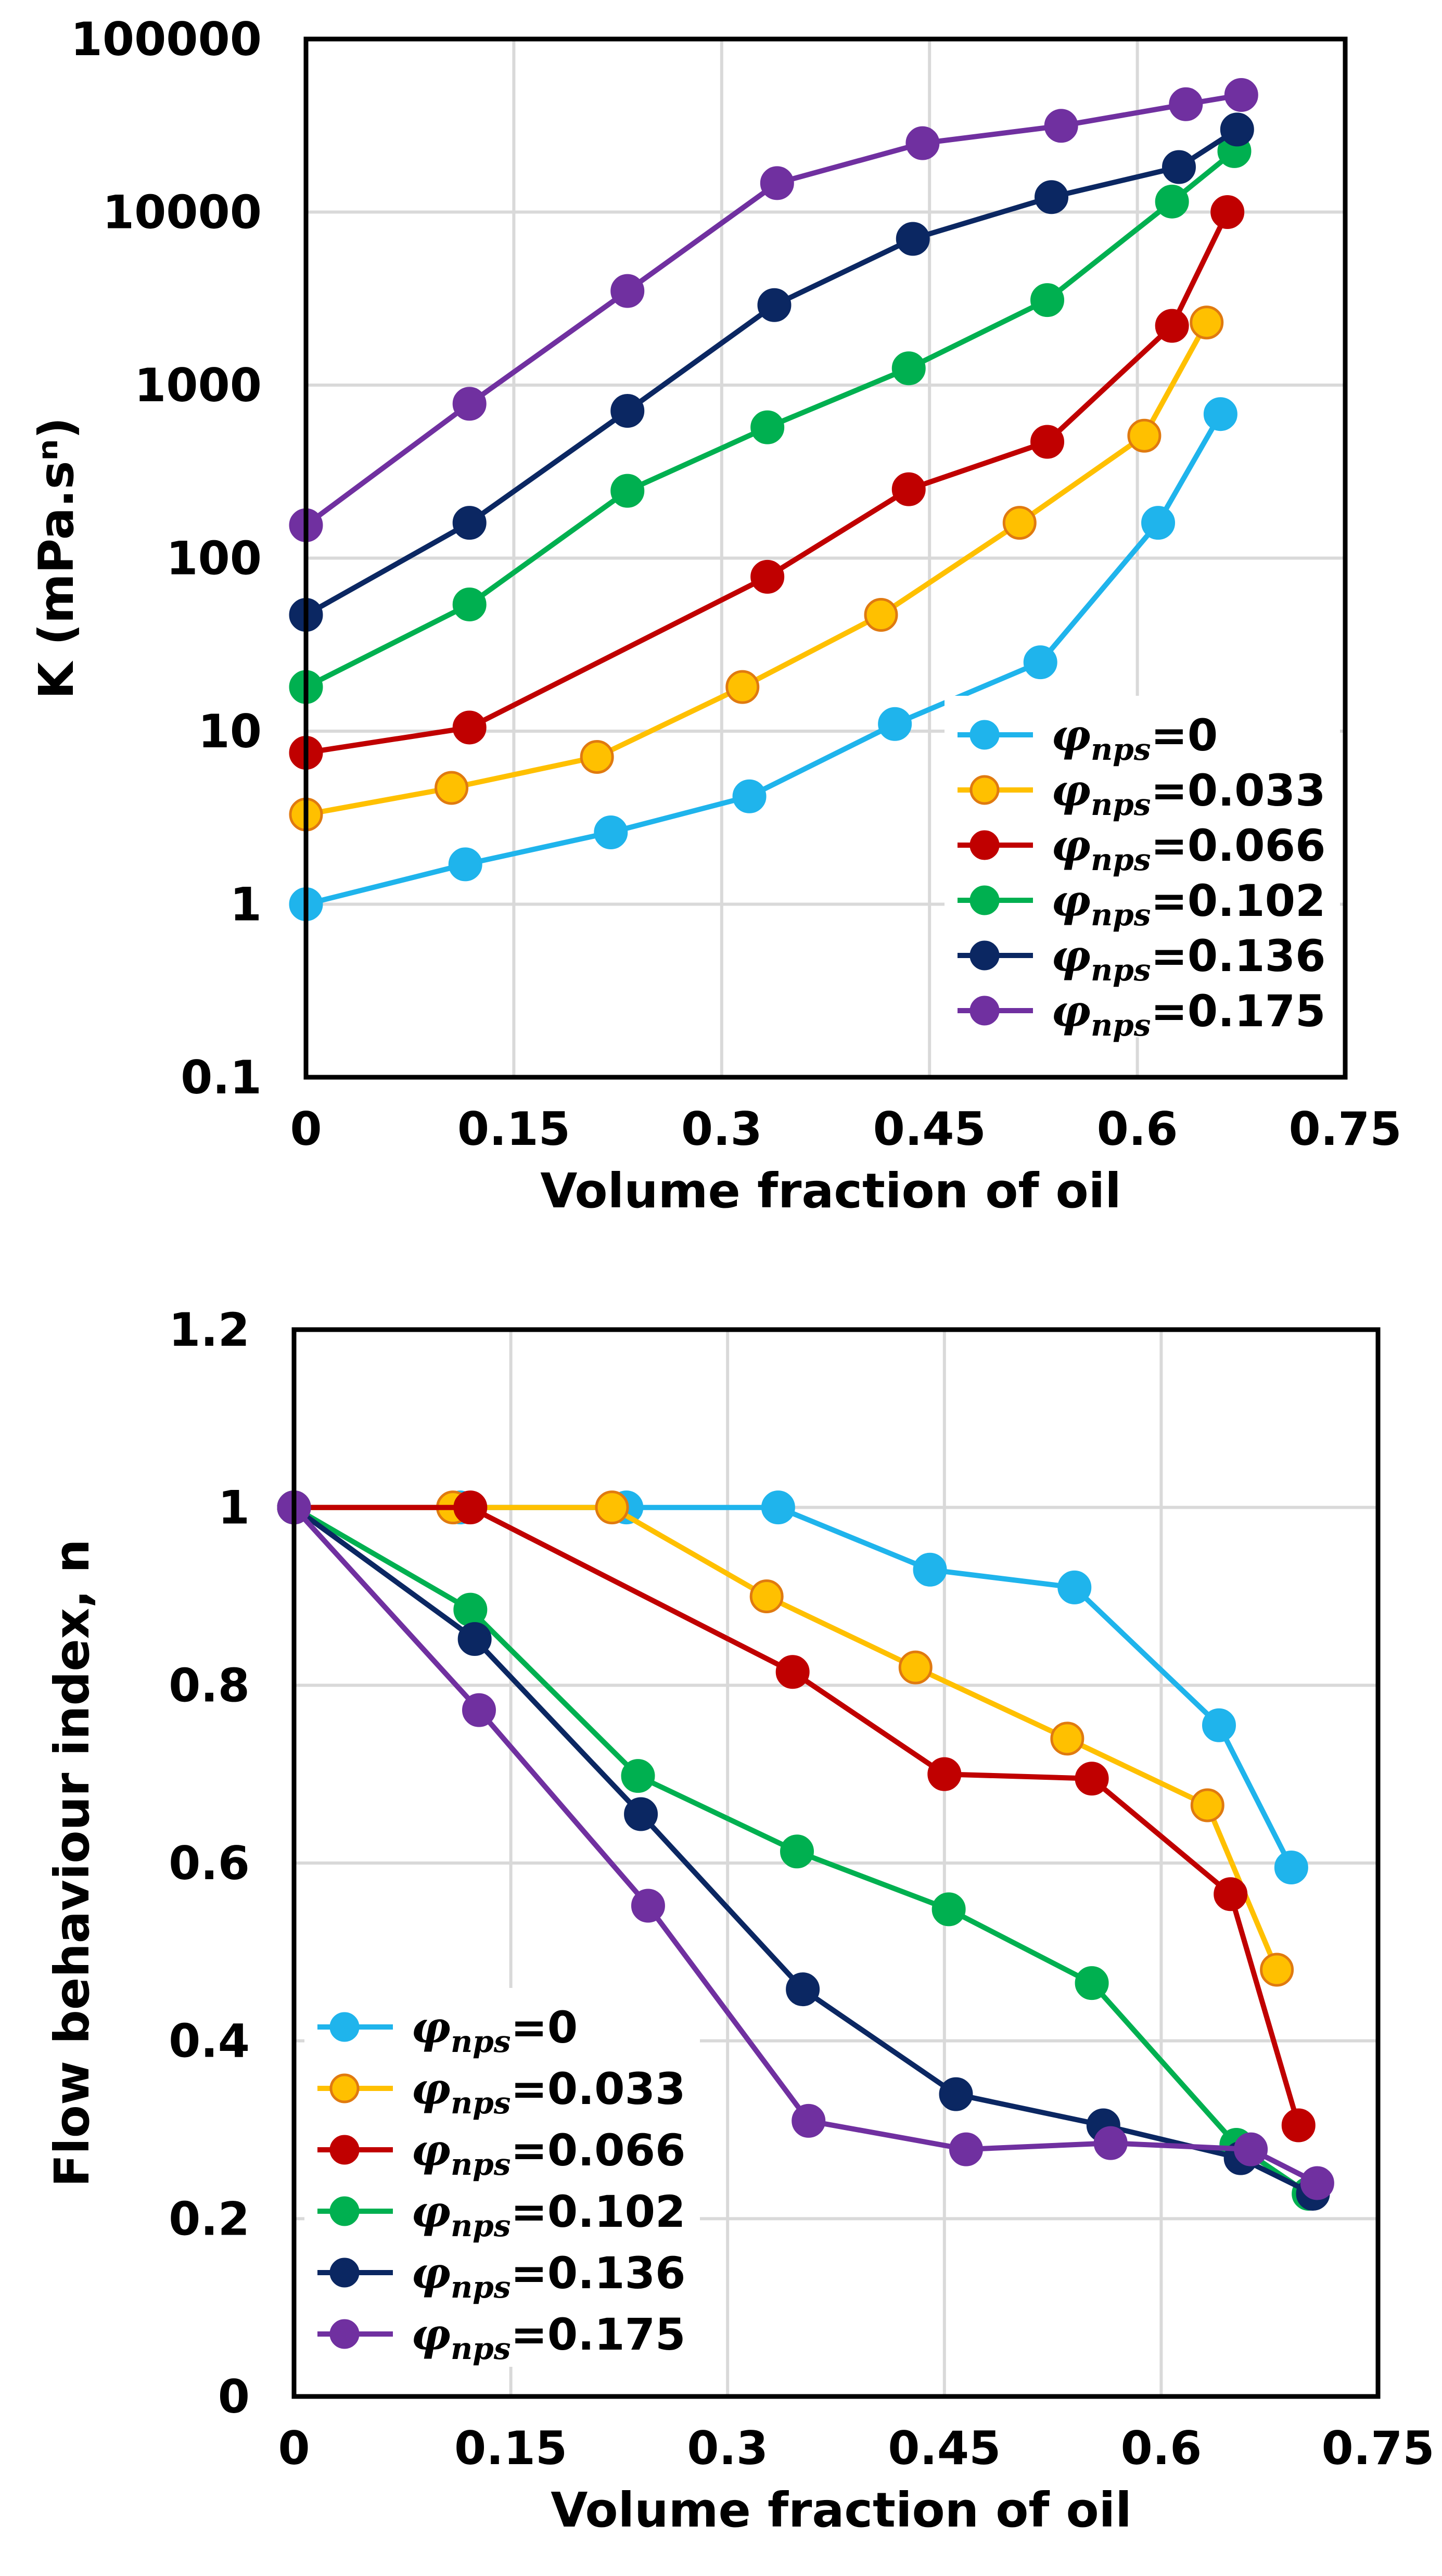 The image size is (1442, 2576). I want to click on legend-item: φnps=0.066, so click(501, 2153).